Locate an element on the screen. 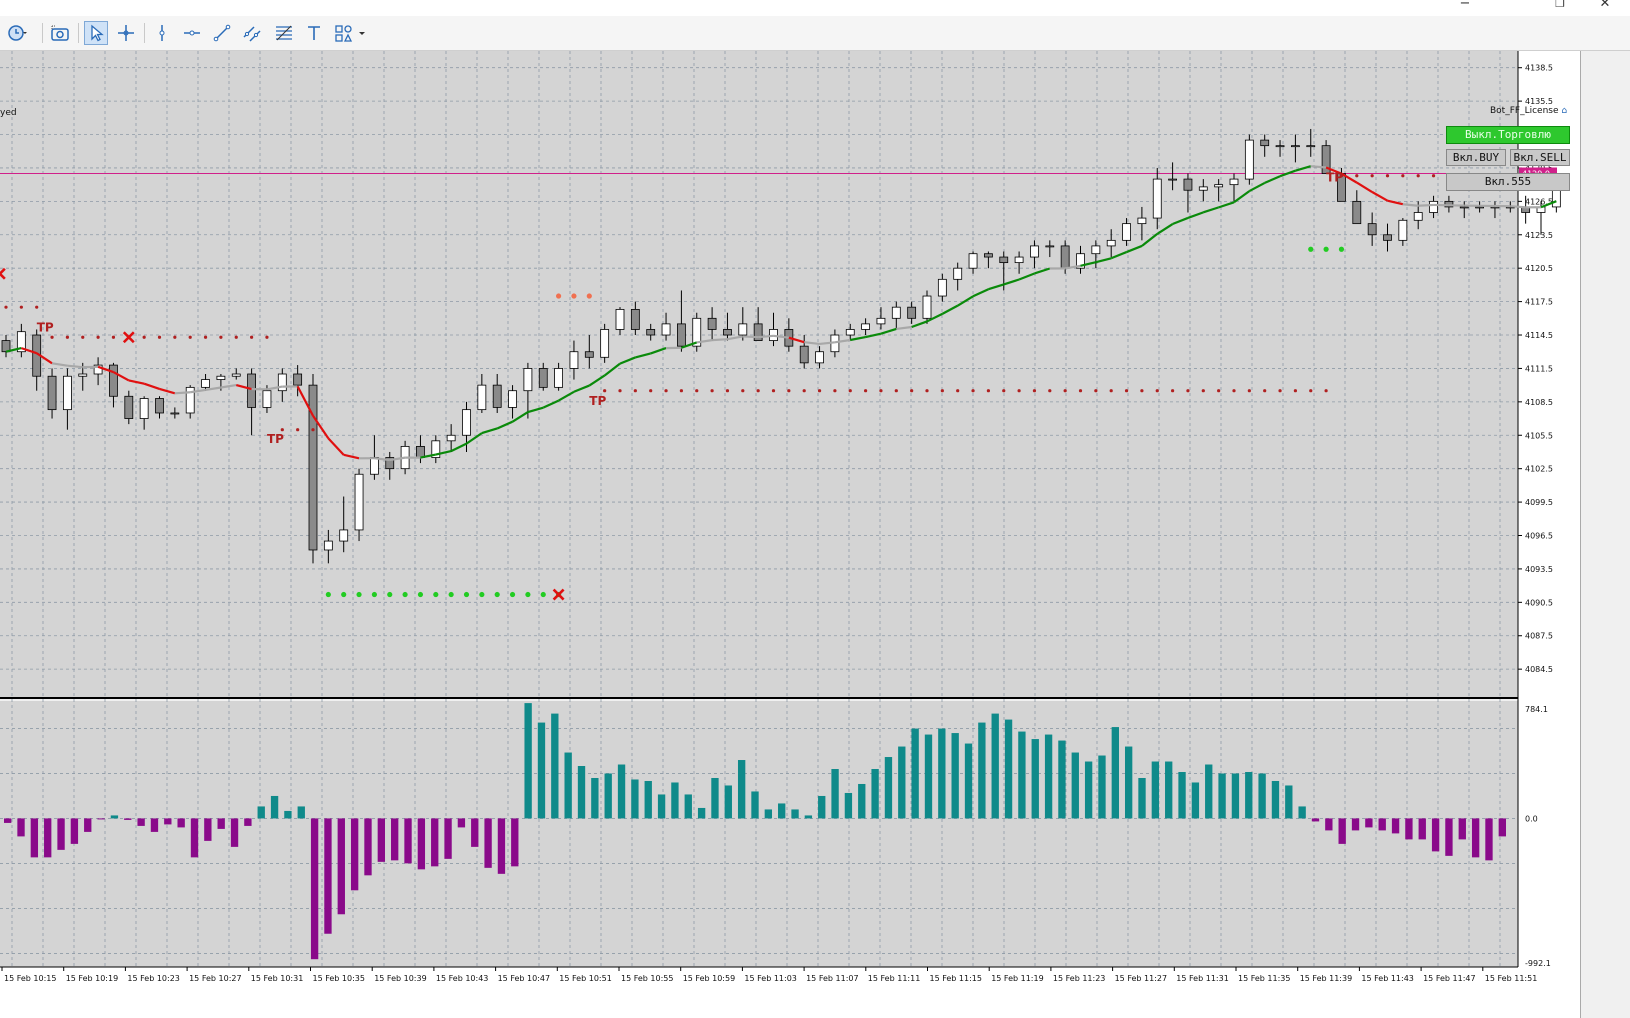 Image resolution: width=1630 pixels, height=1018 pixels. window-right-strip is located at coordinates (1605, 534).